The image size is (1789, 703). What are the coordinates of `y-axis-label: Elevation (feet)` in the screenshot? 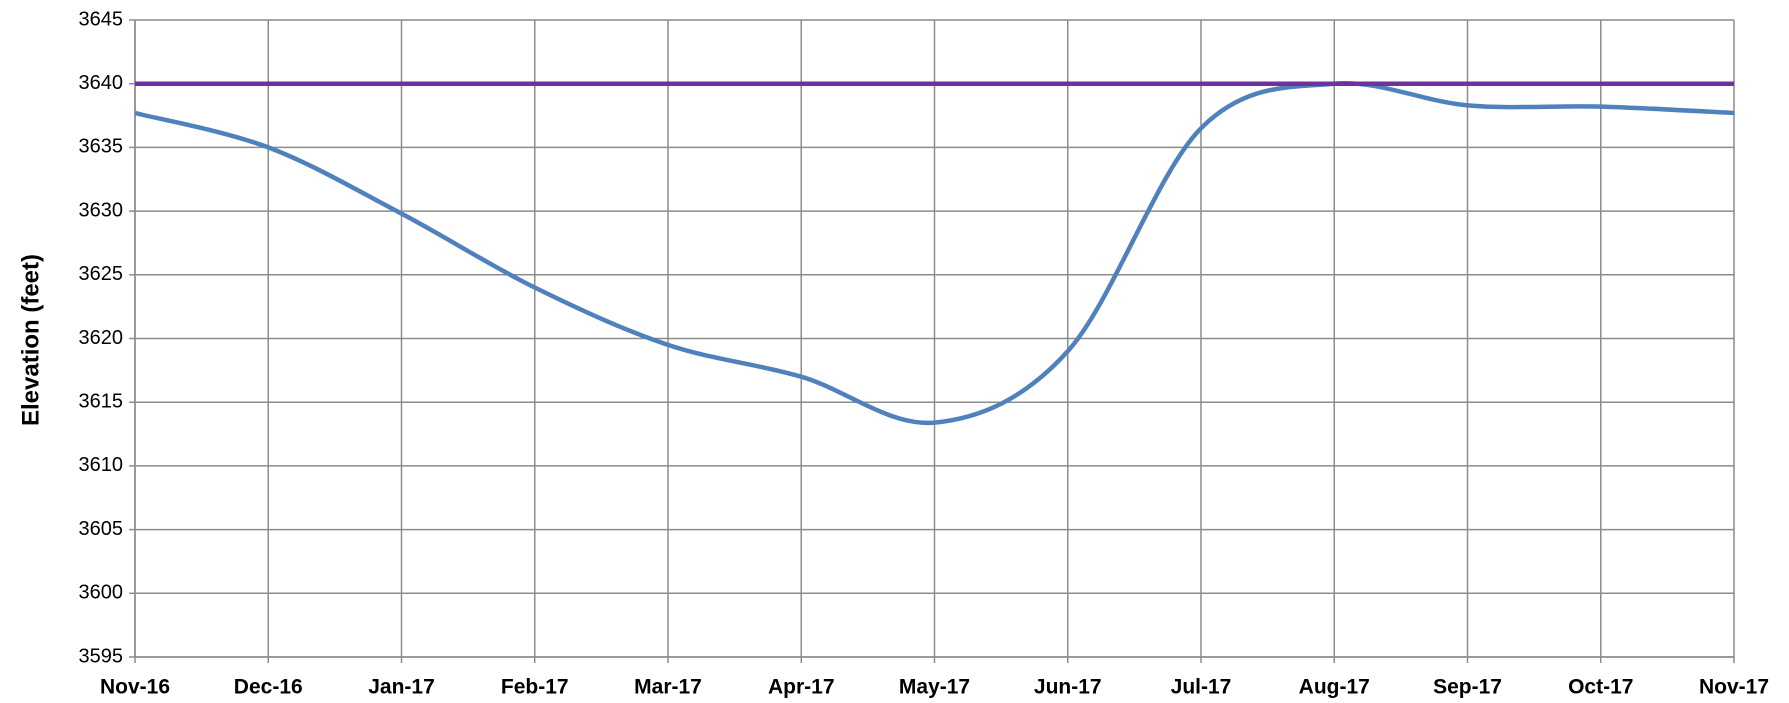 It's located at (30, 340).